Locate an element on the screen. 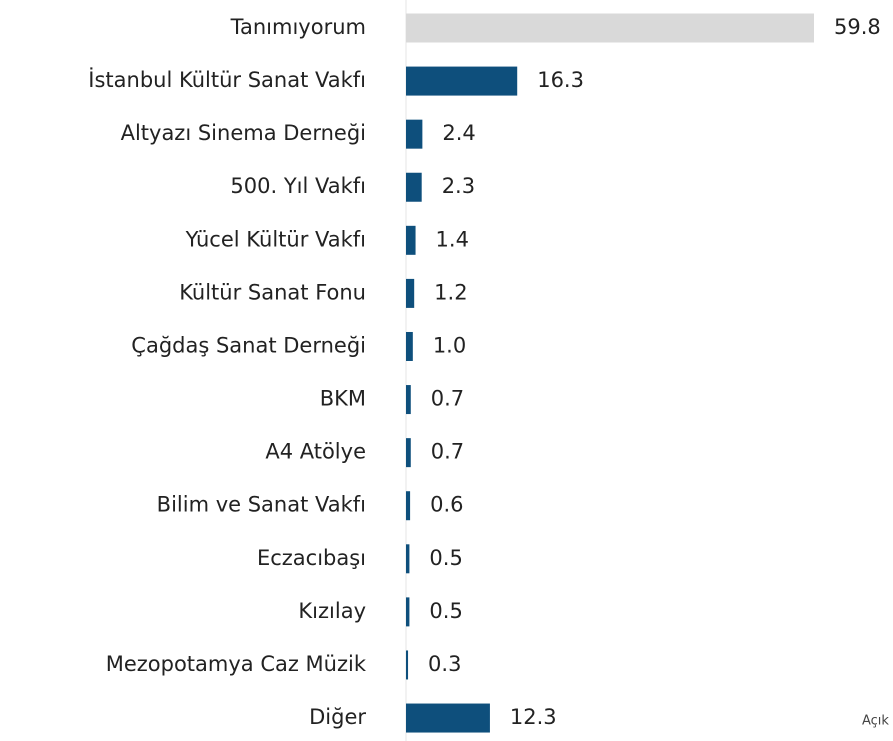 This screenshot has height=741, width=893. category-label: A4 Atölye is located at coordinates (315, 452).